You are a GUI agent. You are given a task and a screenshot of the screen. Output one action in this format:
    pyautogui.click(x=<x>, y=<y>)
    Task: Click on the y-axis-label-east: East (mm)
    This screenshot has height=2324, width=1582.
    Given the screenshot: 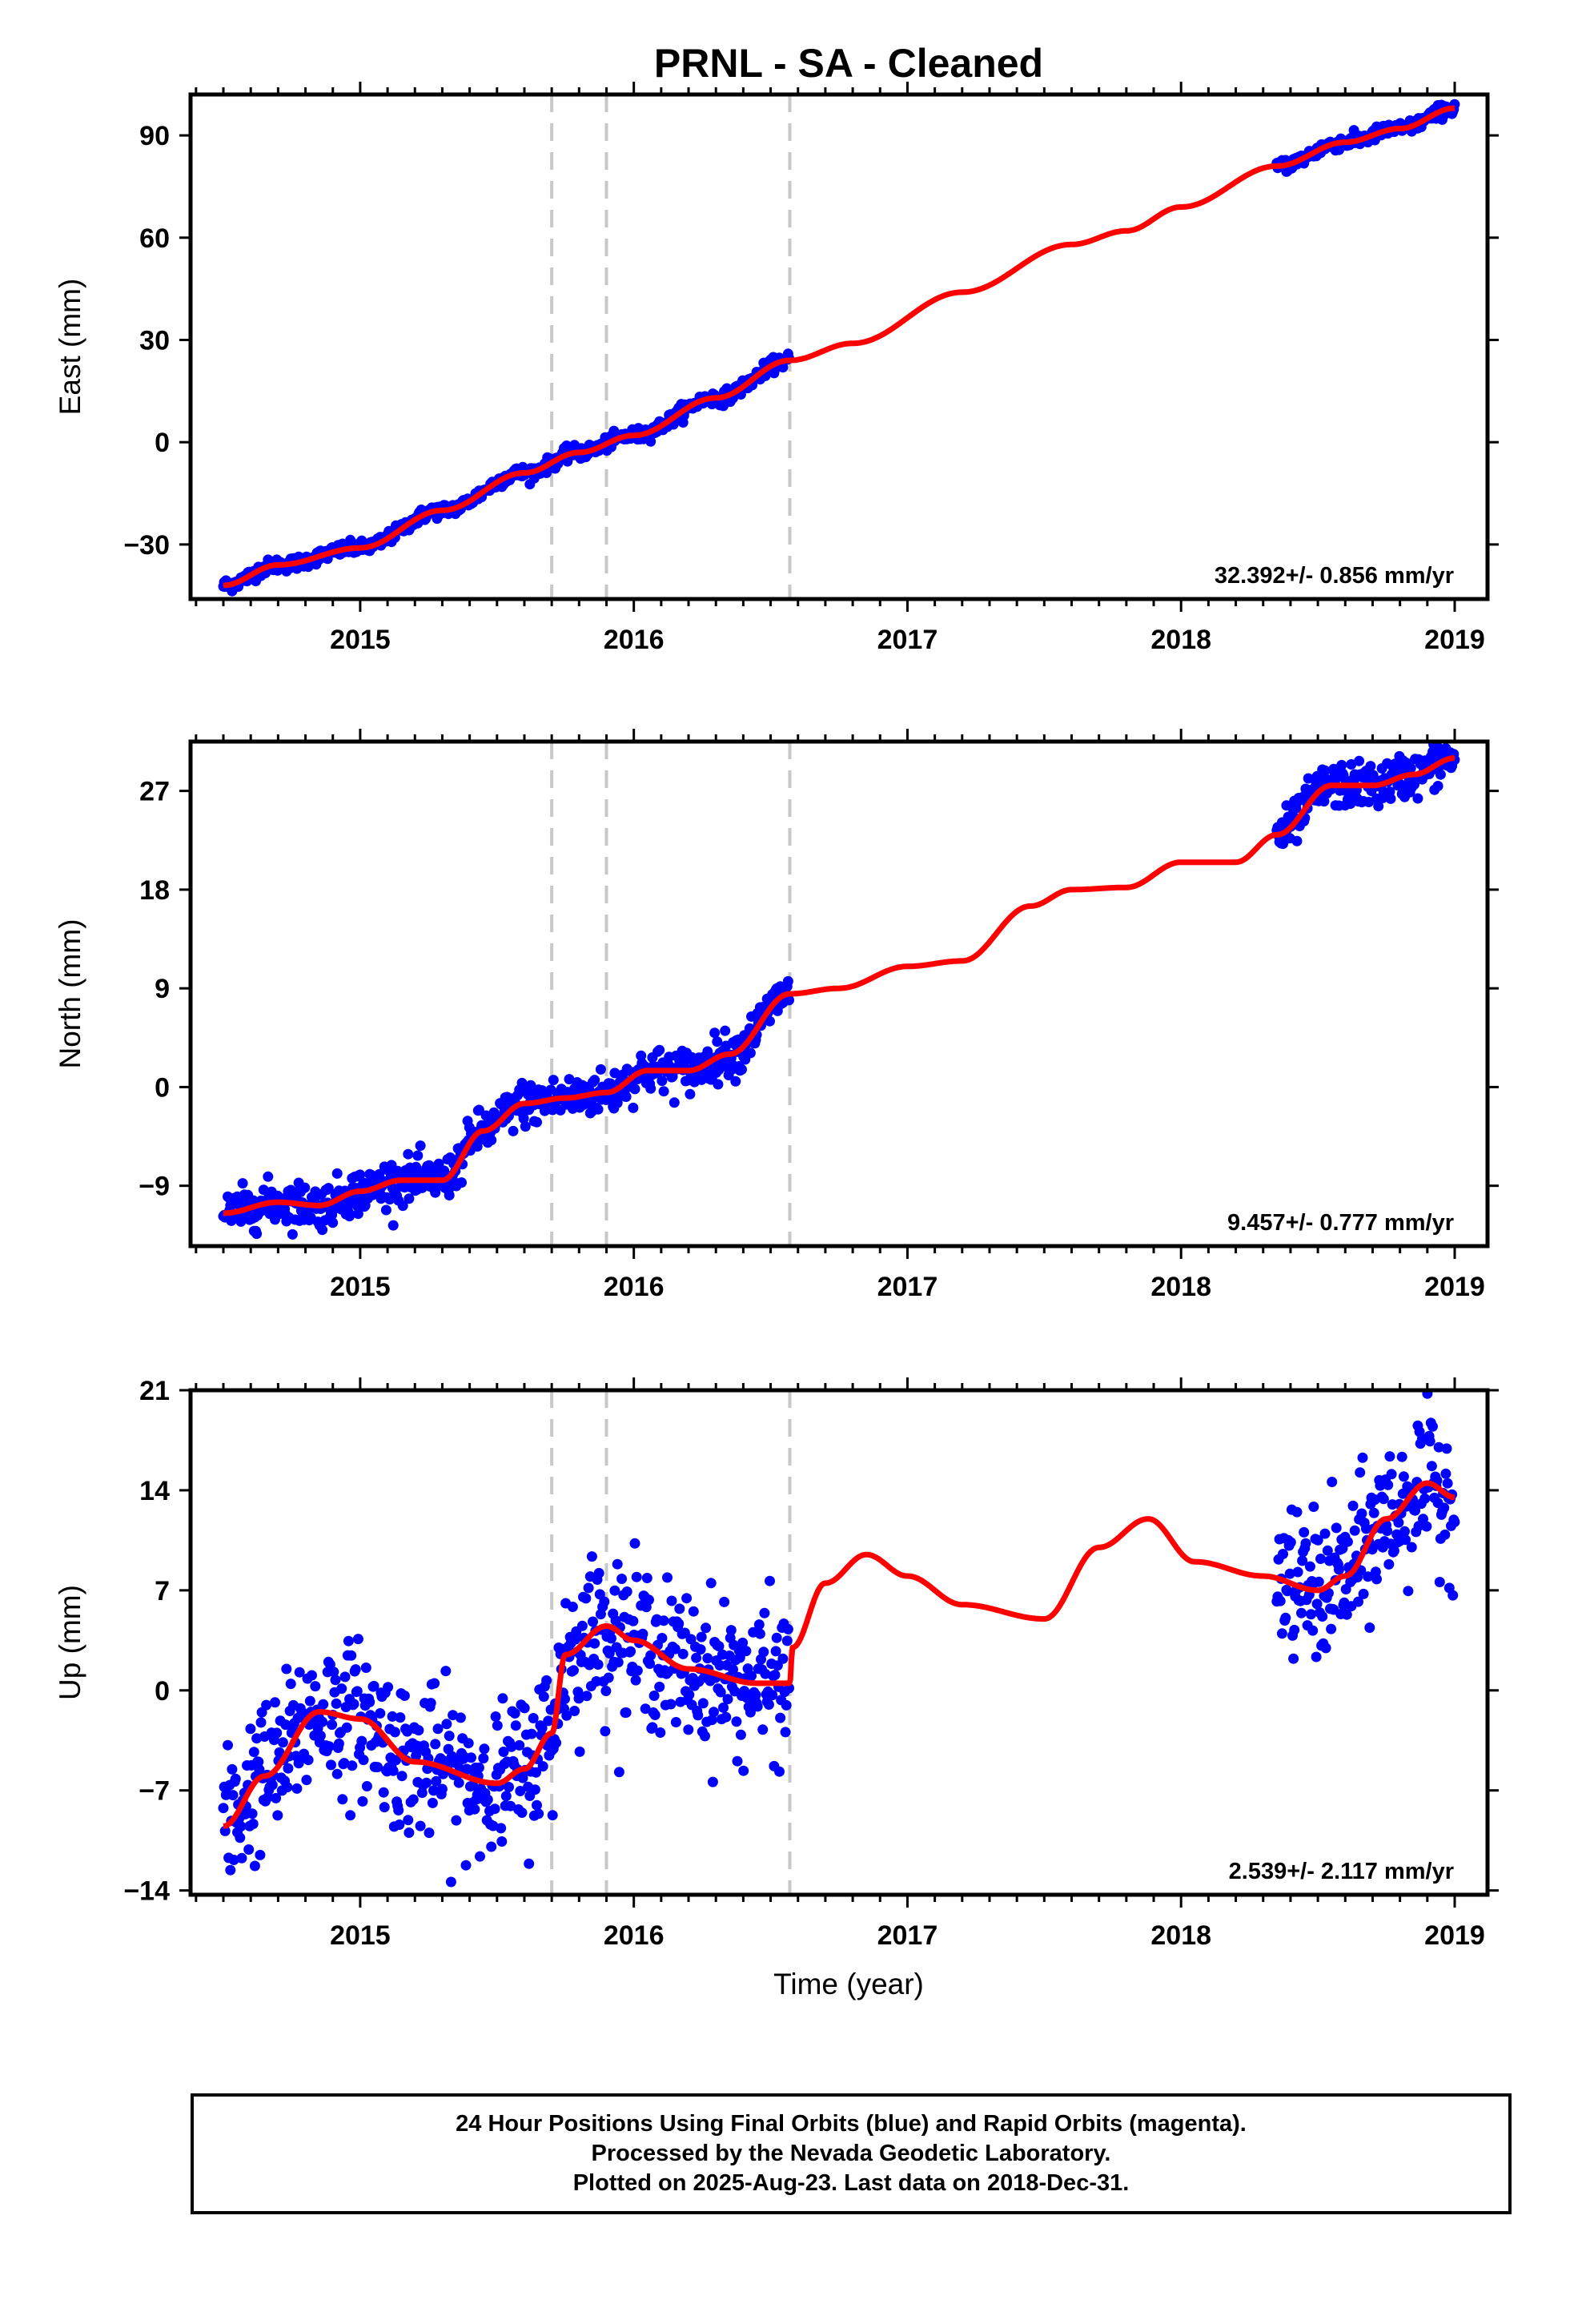 What is the action you would take?
    pyautogui.click(x=70, y=347)
    